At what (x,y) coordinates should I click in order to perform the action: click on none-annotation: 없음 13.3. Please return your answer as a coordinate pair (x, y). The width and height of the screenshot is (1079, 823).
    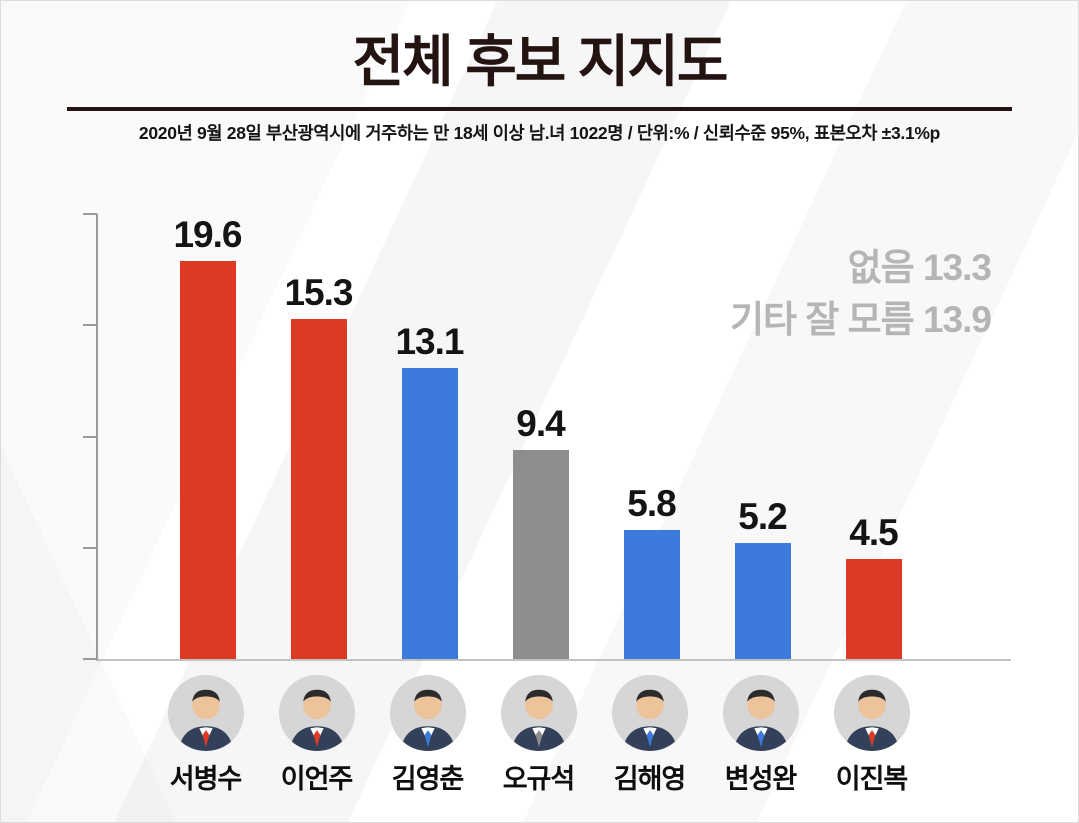
    Looking at the image, I should click on (861, 268).